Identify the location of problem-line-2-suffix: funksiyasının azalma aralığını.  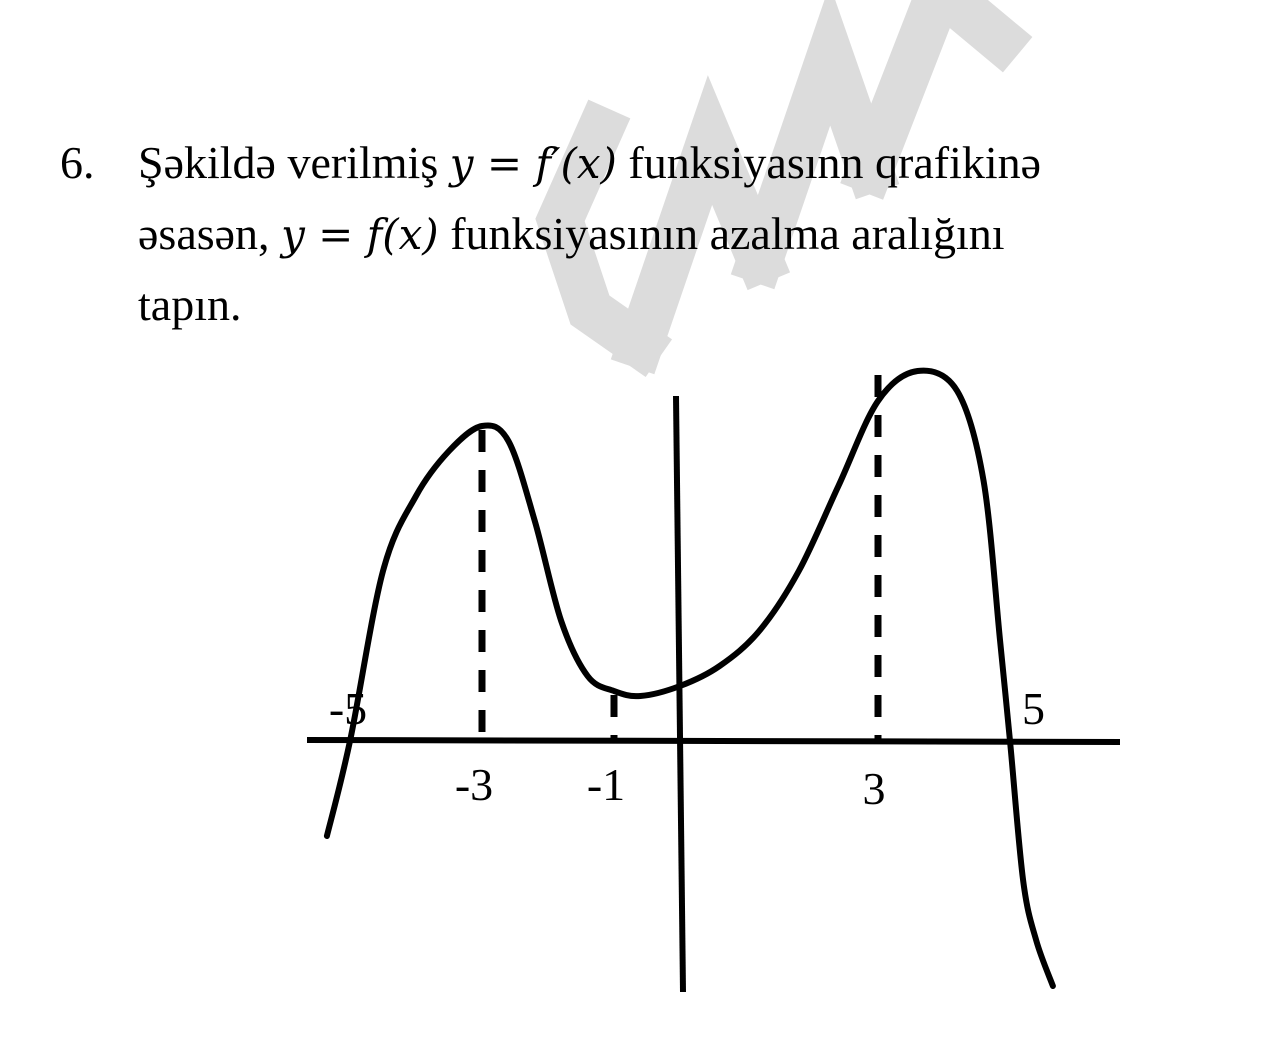
(721, 233).